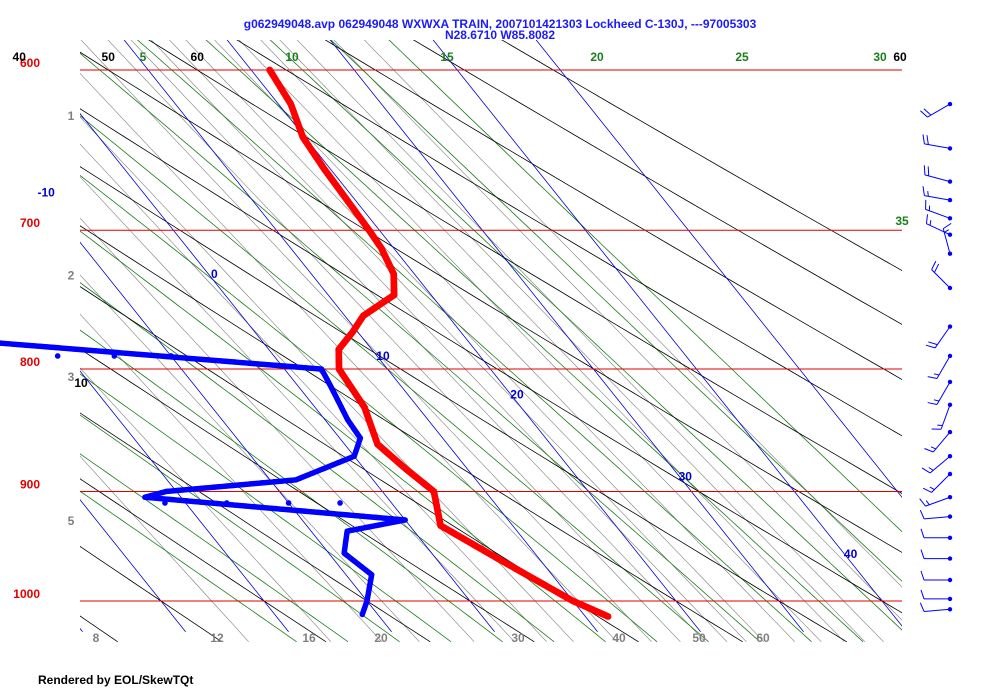  What do you see at coordinates (30, 484) in the screenshot?
I see `pressure-label: 900` at bounding box center [30, 484].